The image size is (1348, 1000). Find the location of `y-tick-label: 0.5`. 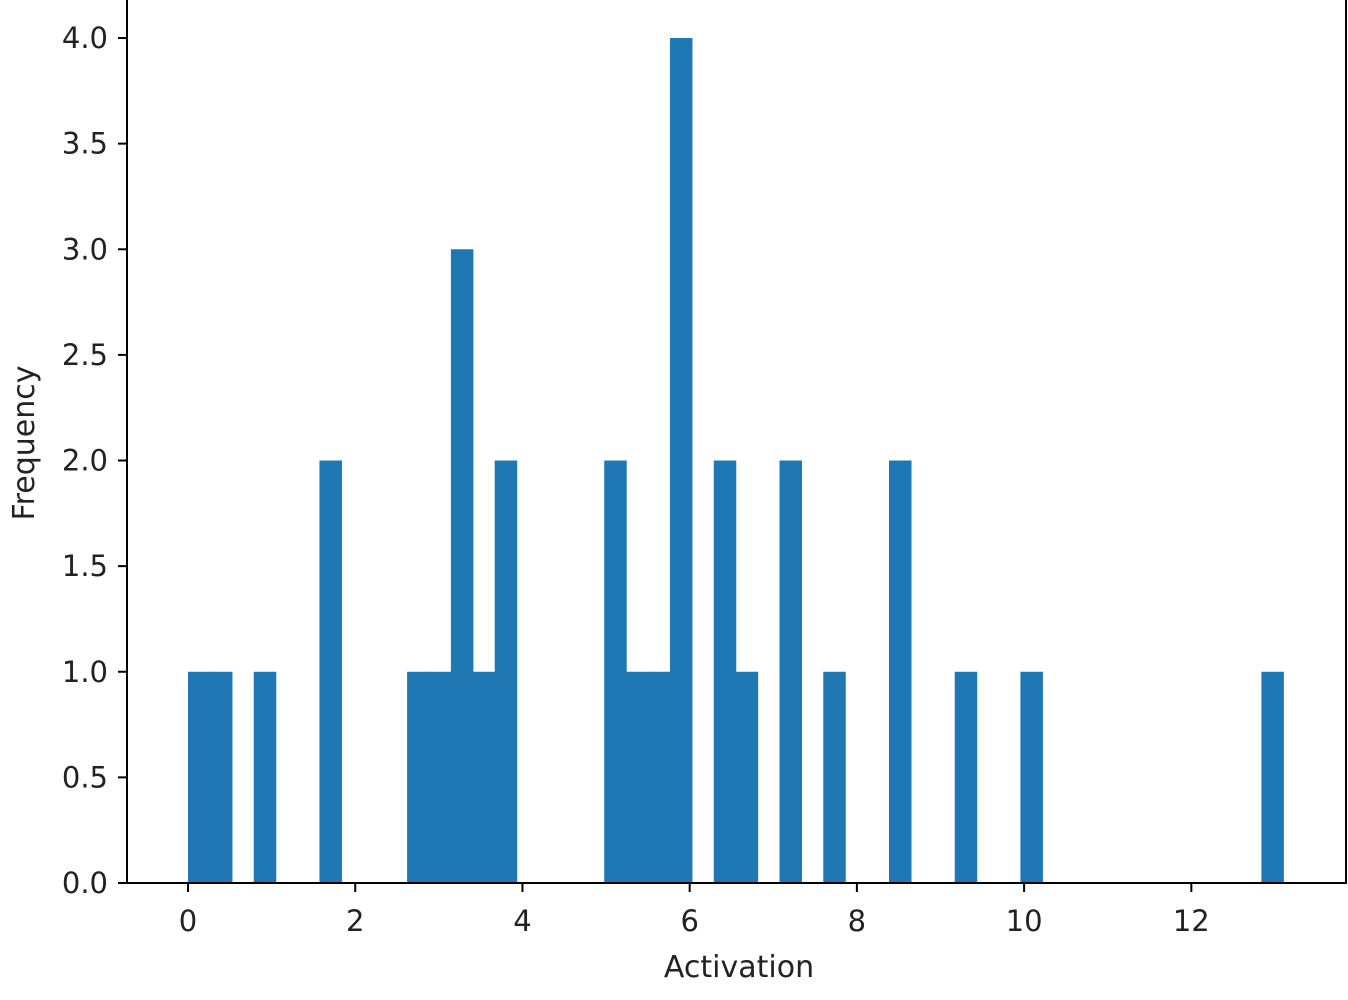

y-tick-label: 0.5 is located at coordinates (85, 777).